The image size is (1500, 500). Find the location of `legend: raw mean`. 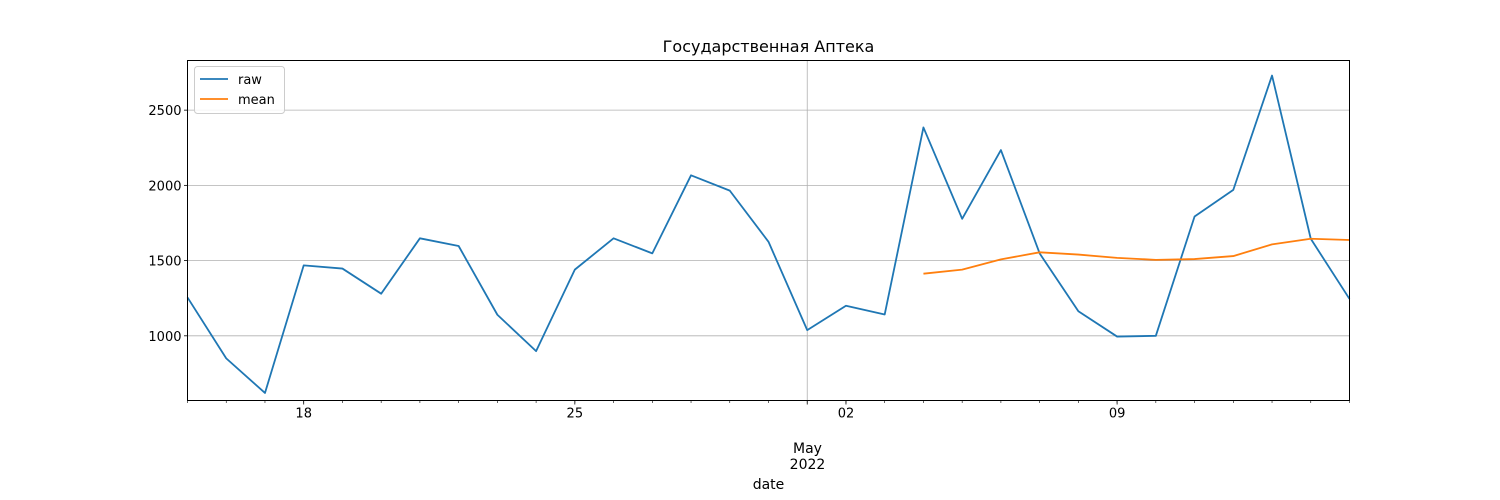

legend: raw mean is located at coordinates (239, 90).